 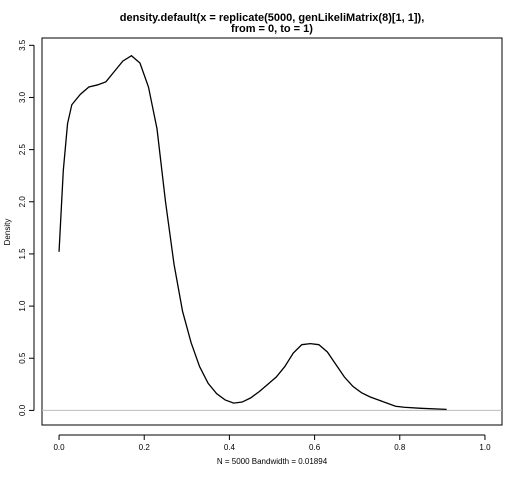 What do you see at coordinates (22, 410) in the screenshot?
I see `y-tick-label: 0.0` at bounding box center [22, 410].